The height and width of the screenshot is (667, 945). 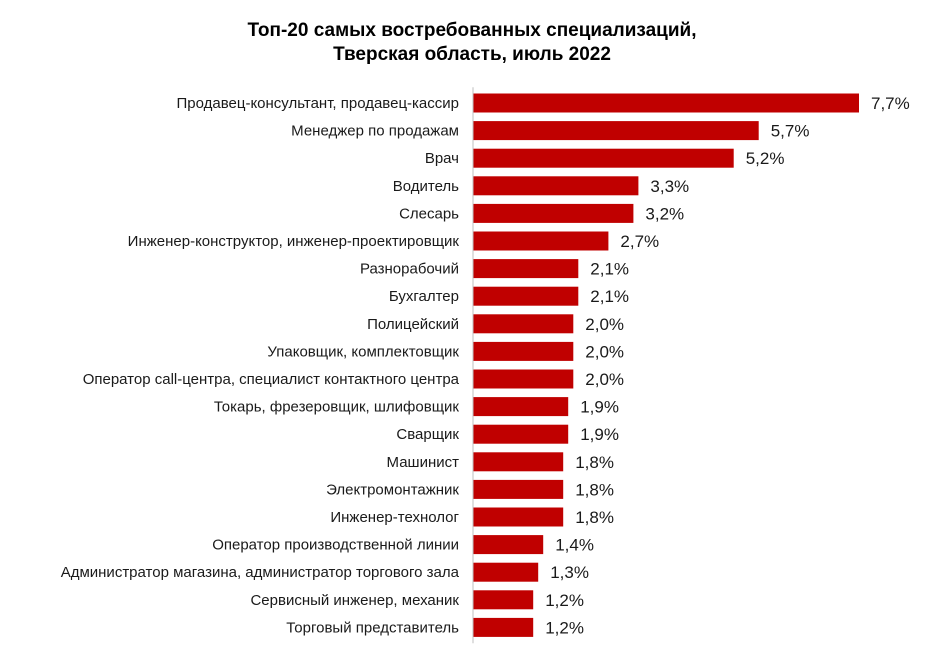 I want to click on category-label-19: Торговый представитель, so click(x=372, y=627).